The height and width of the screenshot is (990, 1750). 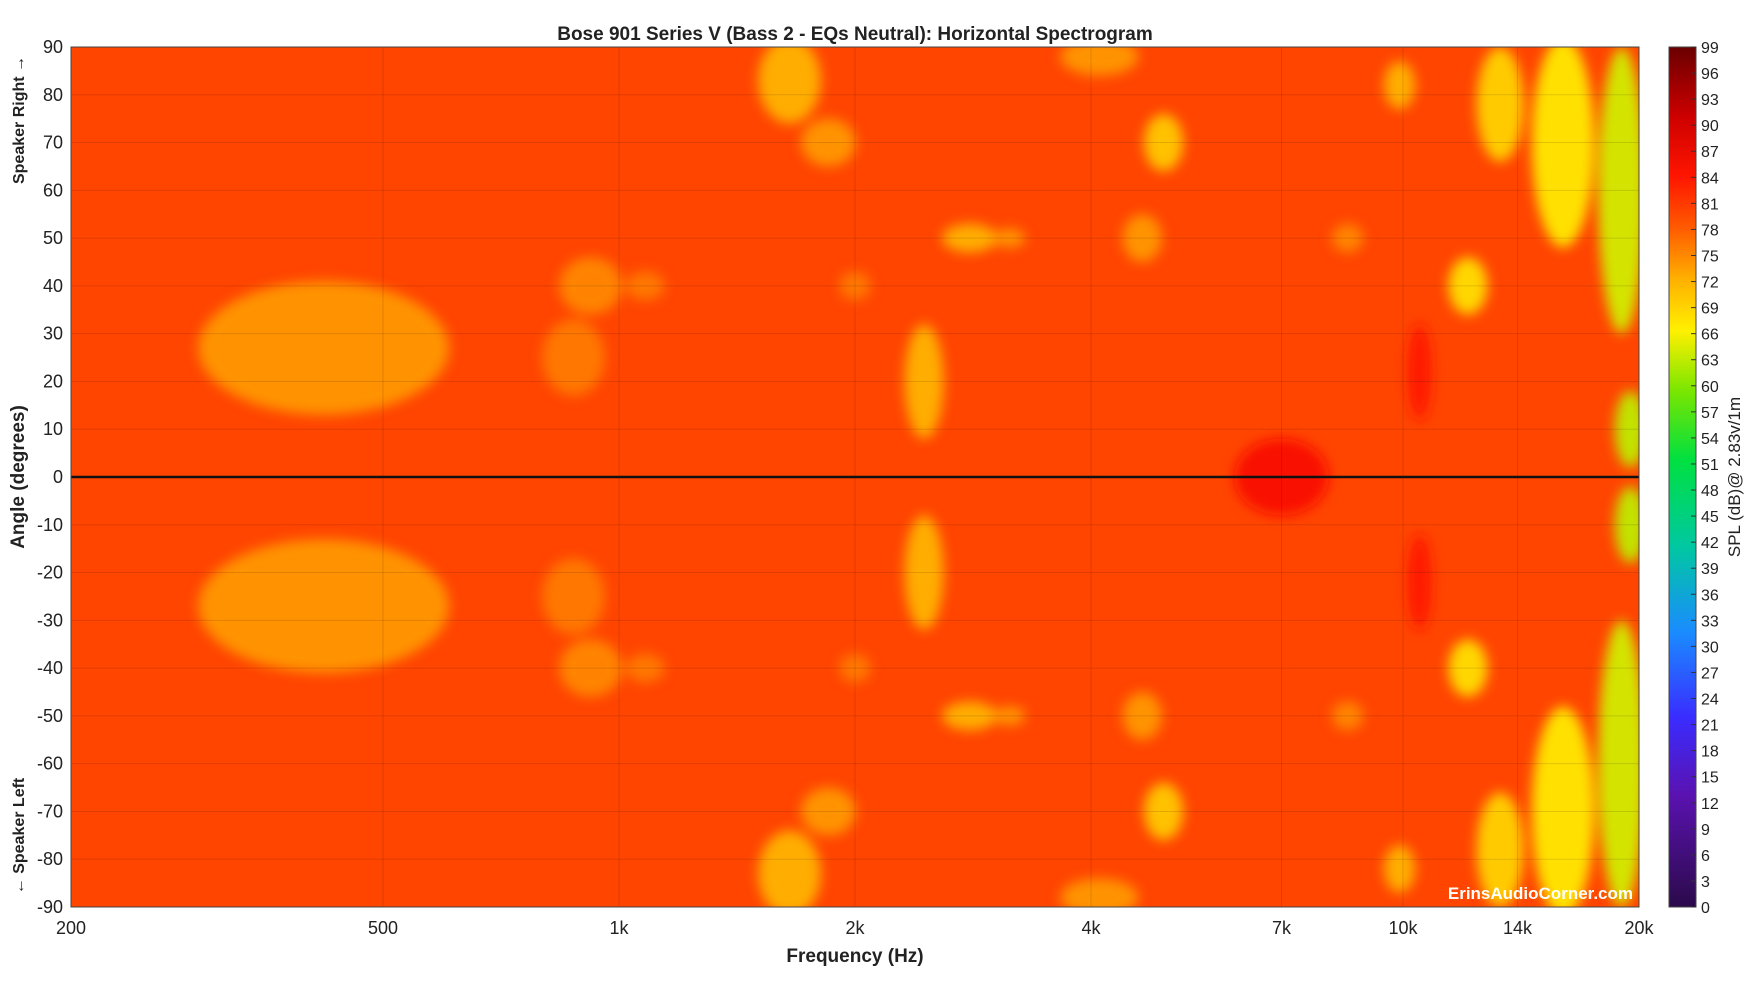 What do you see at coordinates (50, 573) in the screenshot?
I see `y-tick-label: -20` at bounding box center [50, 573].